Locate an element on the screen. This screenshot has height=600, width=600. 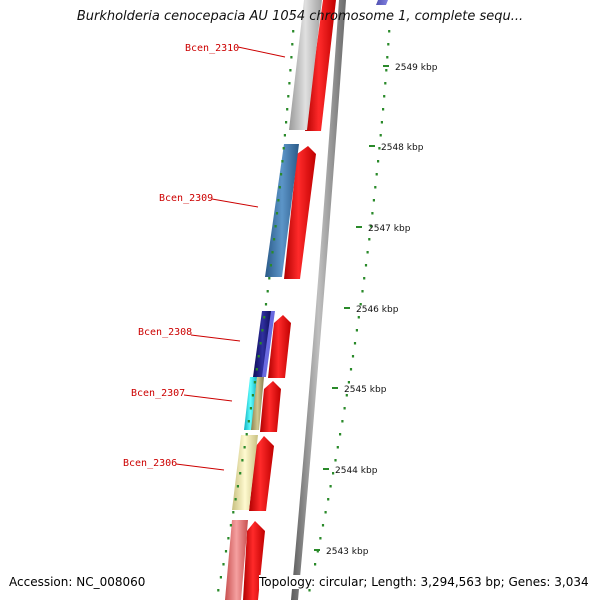
gene-block-bcen-2307b is located at coordinates (257, 403).